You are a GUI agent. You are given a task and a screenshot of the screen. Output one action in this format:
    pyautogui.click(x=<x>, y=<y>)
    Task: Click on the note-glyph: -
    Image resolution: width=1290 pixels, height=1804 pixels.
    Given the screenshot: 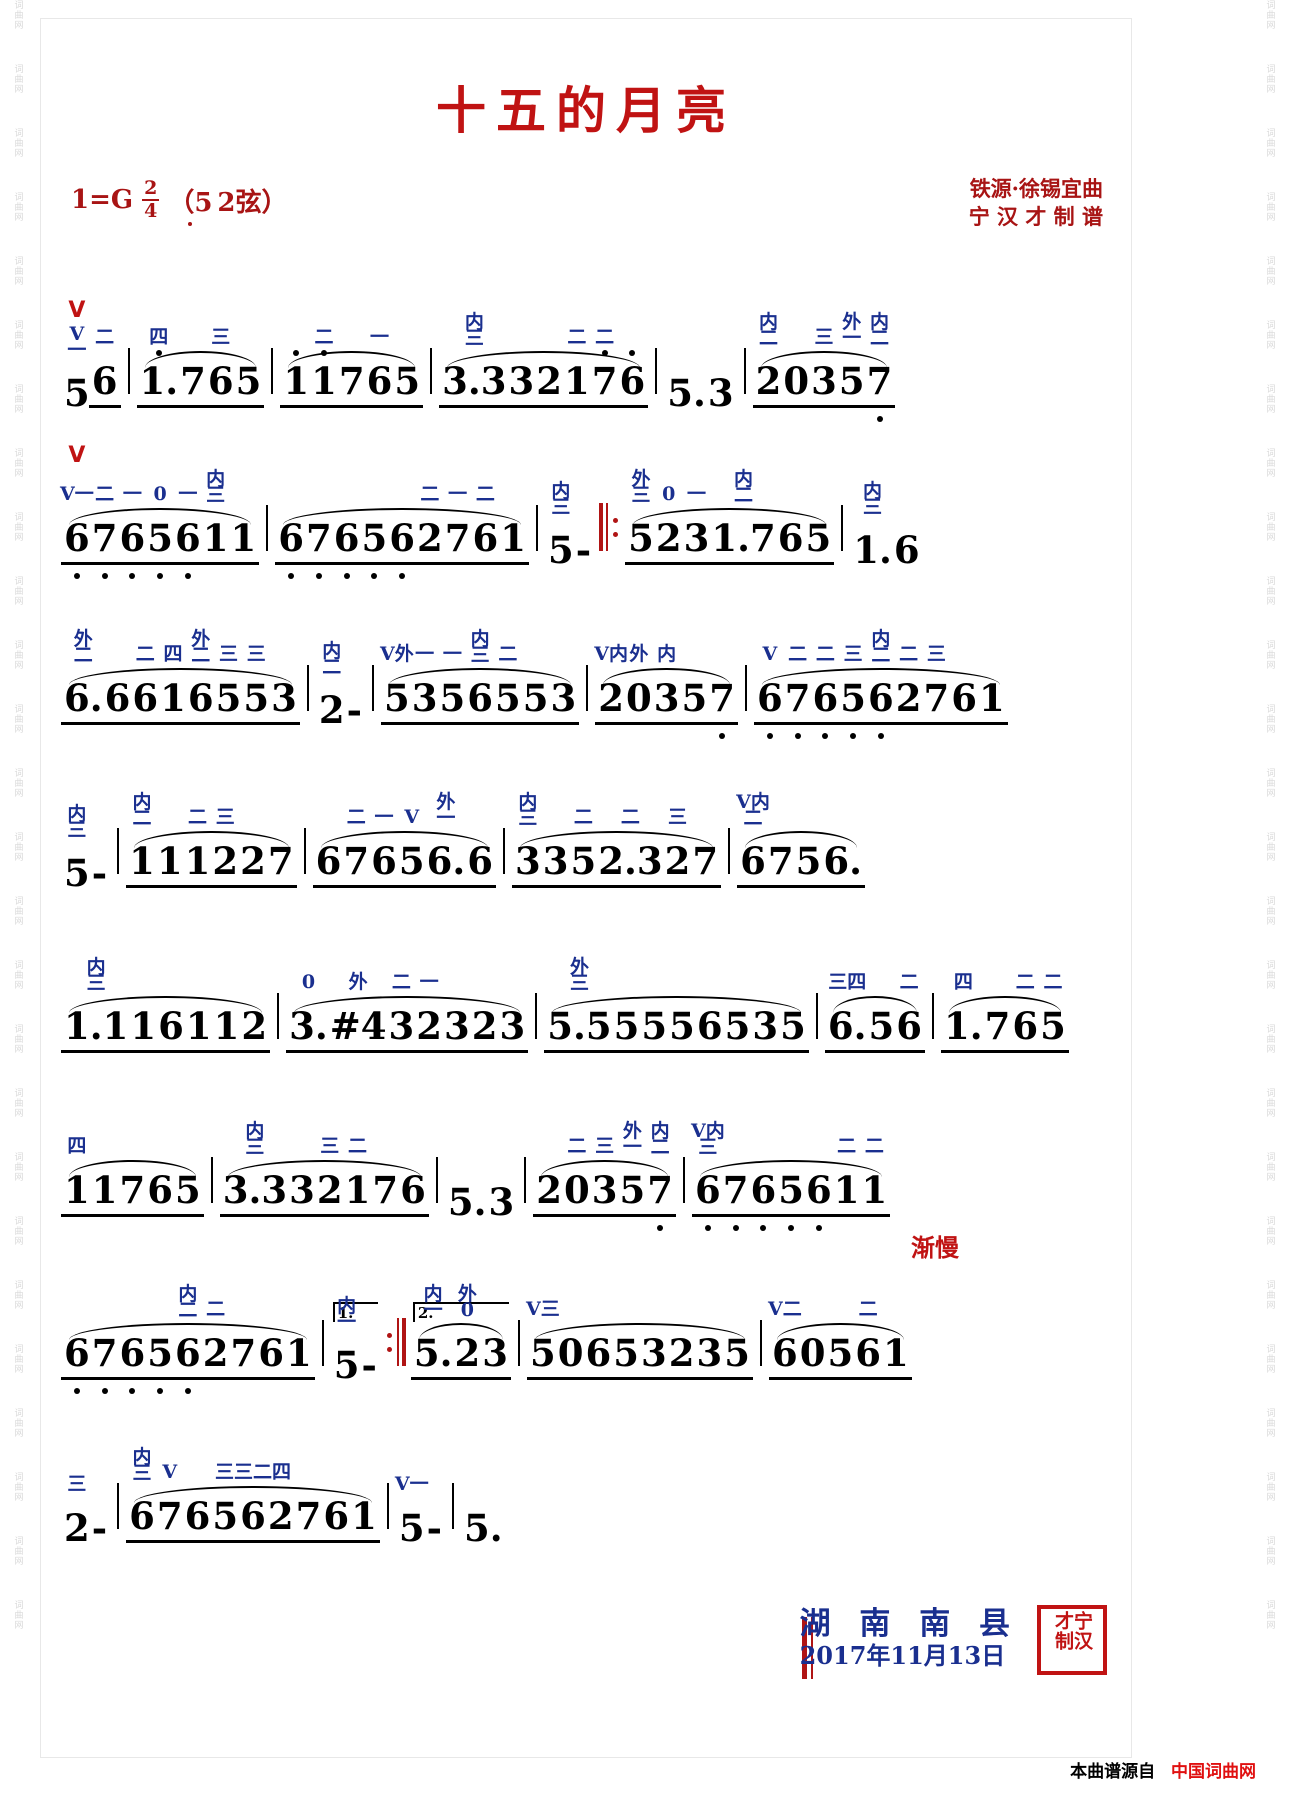 What is the action you would take?
    pyautogui.click(x=583, y=550)
    